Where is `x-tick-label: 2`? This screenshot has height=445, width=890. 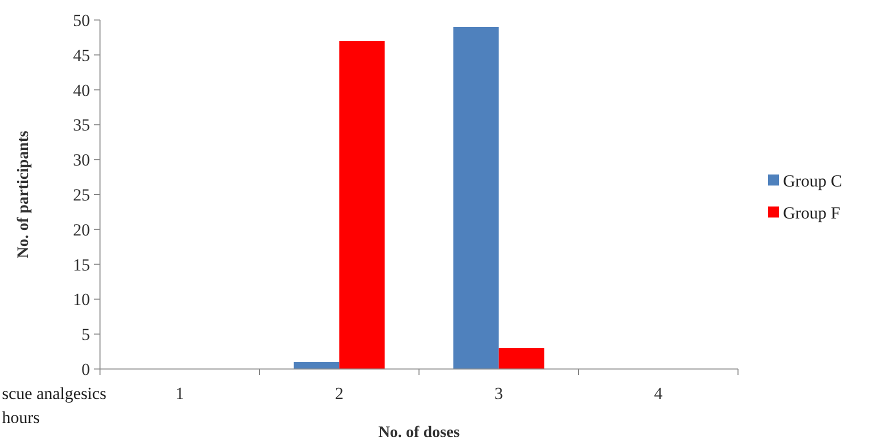 x-tick-label: 2 is located at coordinates (339, 393).